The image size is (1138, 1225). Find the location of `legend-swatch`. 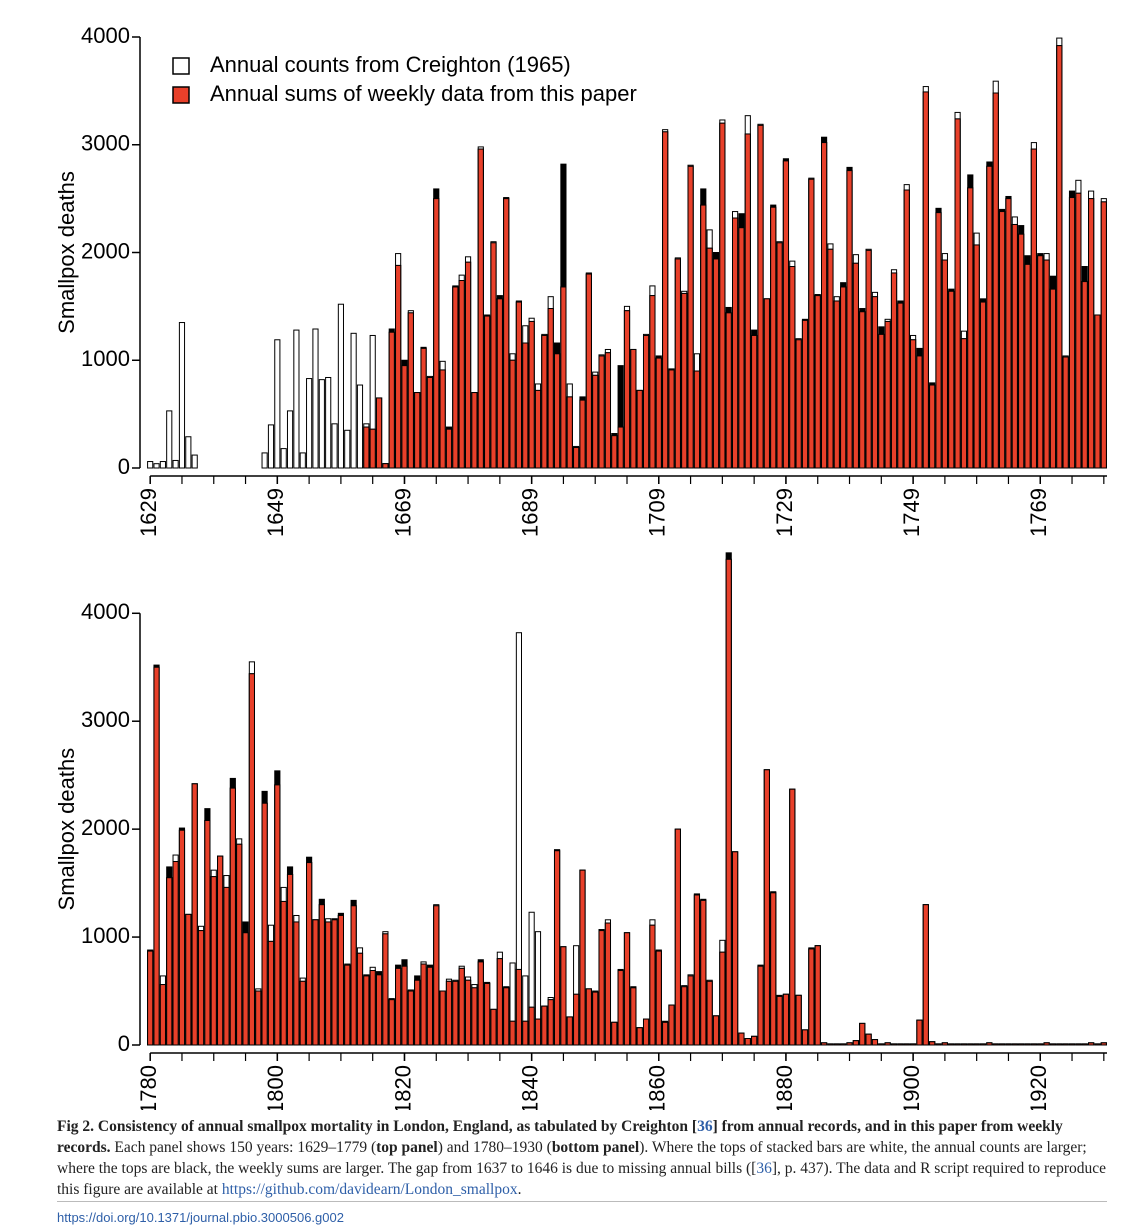

legend-swatch is located at coordinates (181, 66).